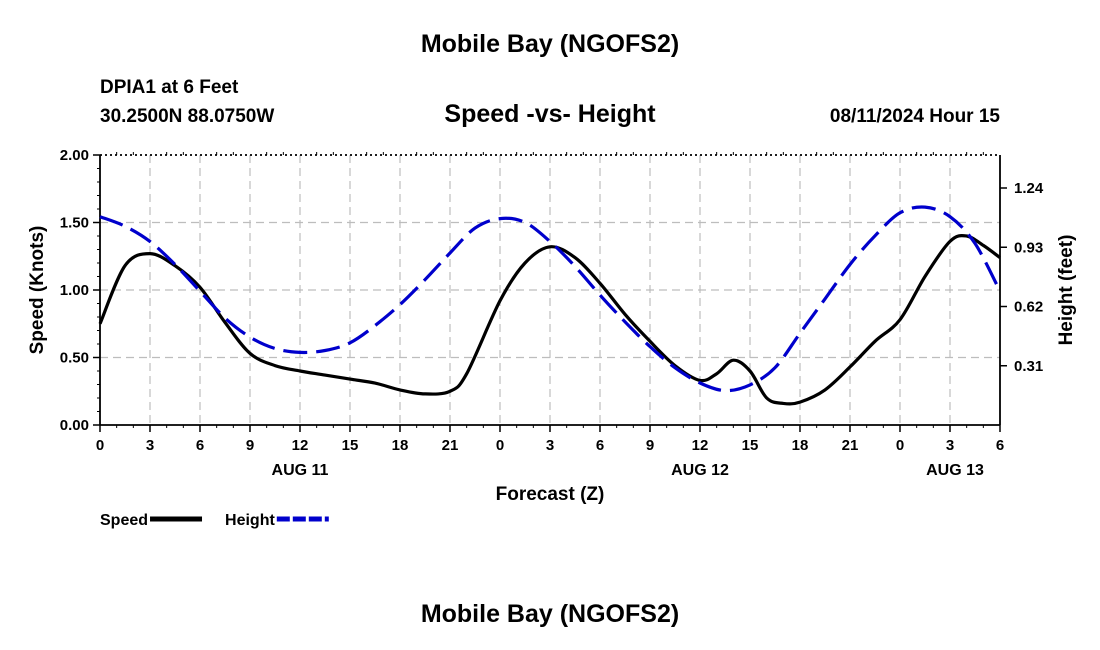  What do you see at coordinates (124, 520) in the screenshot?
I see `legend-label-speed: Speed` at bounding box center [124, 520].